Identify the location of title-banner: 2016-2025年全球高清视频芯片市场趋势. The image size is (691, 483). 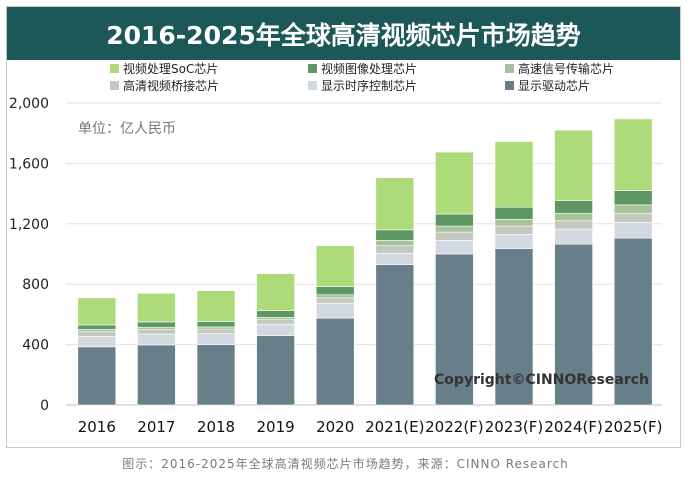
(343, 33).